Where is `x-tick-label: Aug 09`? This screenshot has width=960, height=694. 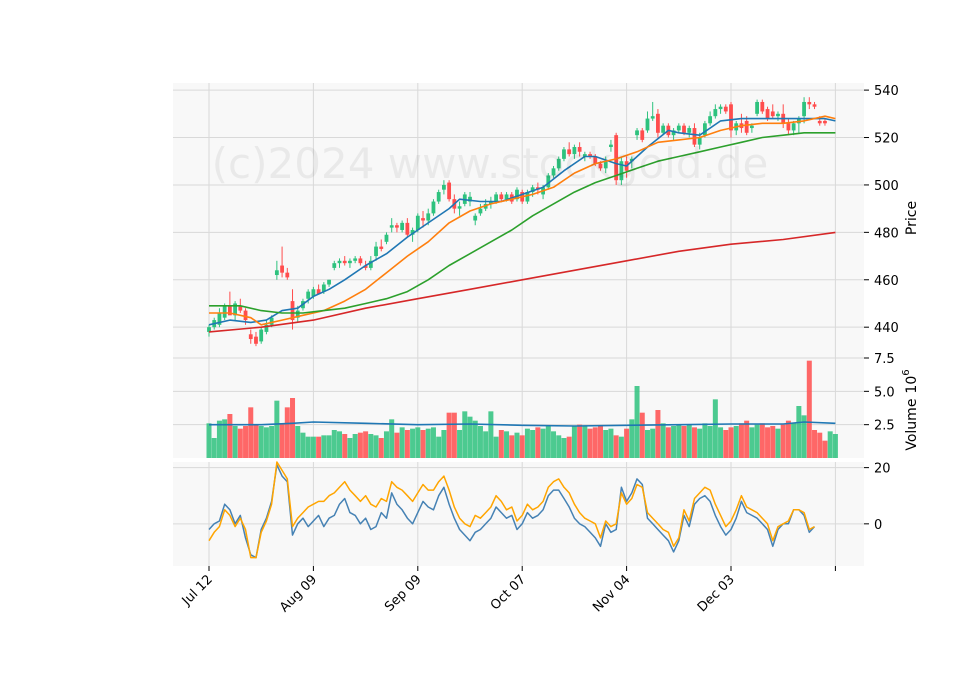 x-tick-label: Aug 09 is located at coordinates (298, 593).